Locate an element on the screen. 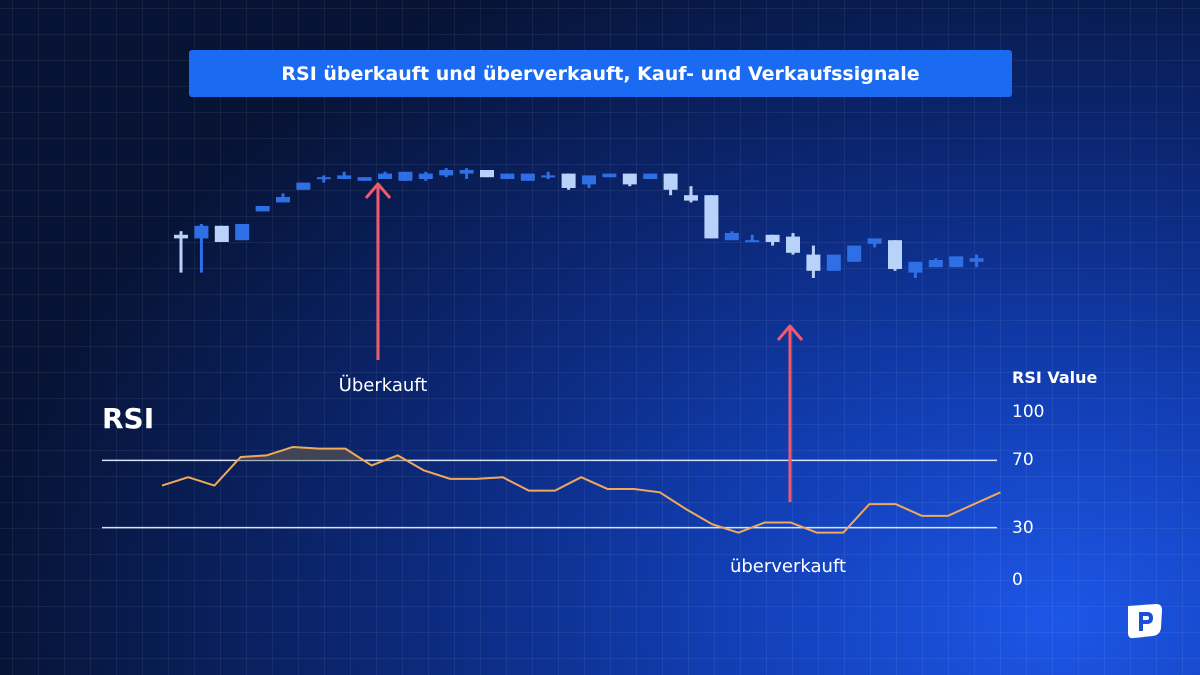 The height and width of the screenshot is (675, 1200). overbought-arrow-icon is located at coordinates (378, 190).